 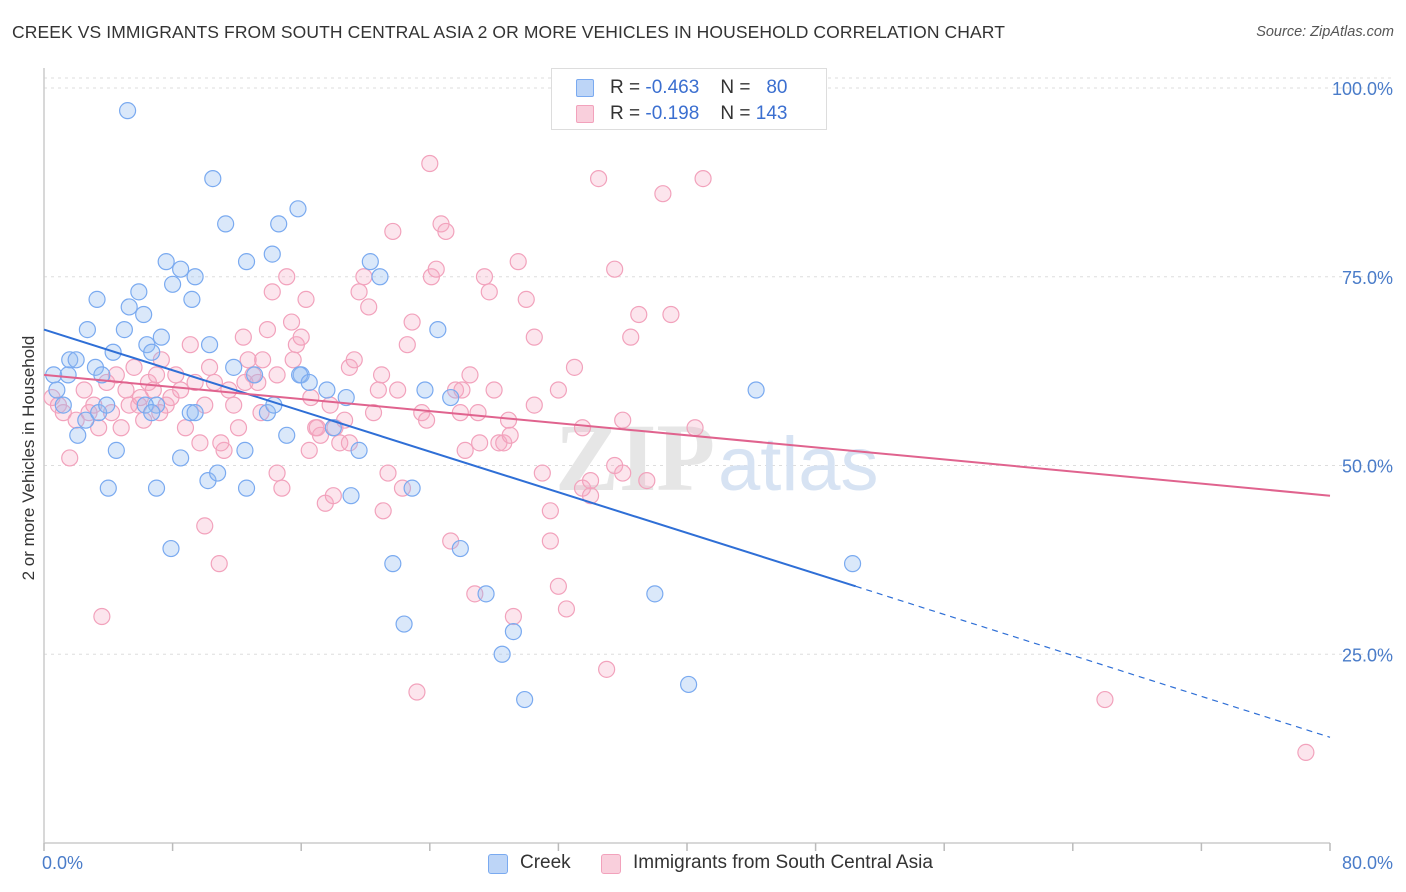 I want to click on y-axis-label: 2 or more Vehicles in Household, so click(x=28, y=458).